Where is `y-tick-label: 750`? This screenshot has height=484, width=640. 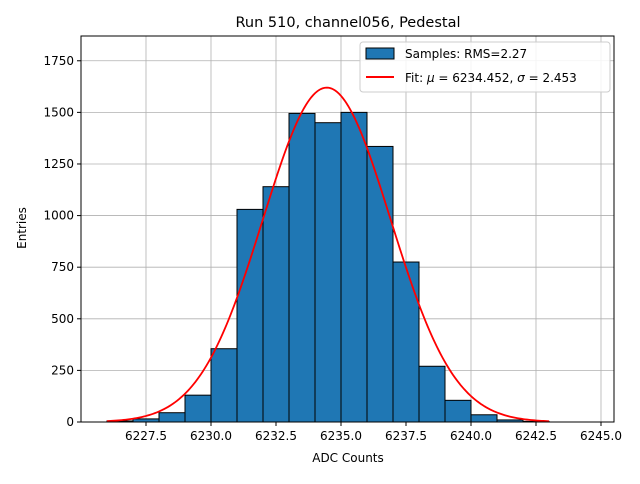 y-tick-label: 750 is located at coordinates (62, 267).